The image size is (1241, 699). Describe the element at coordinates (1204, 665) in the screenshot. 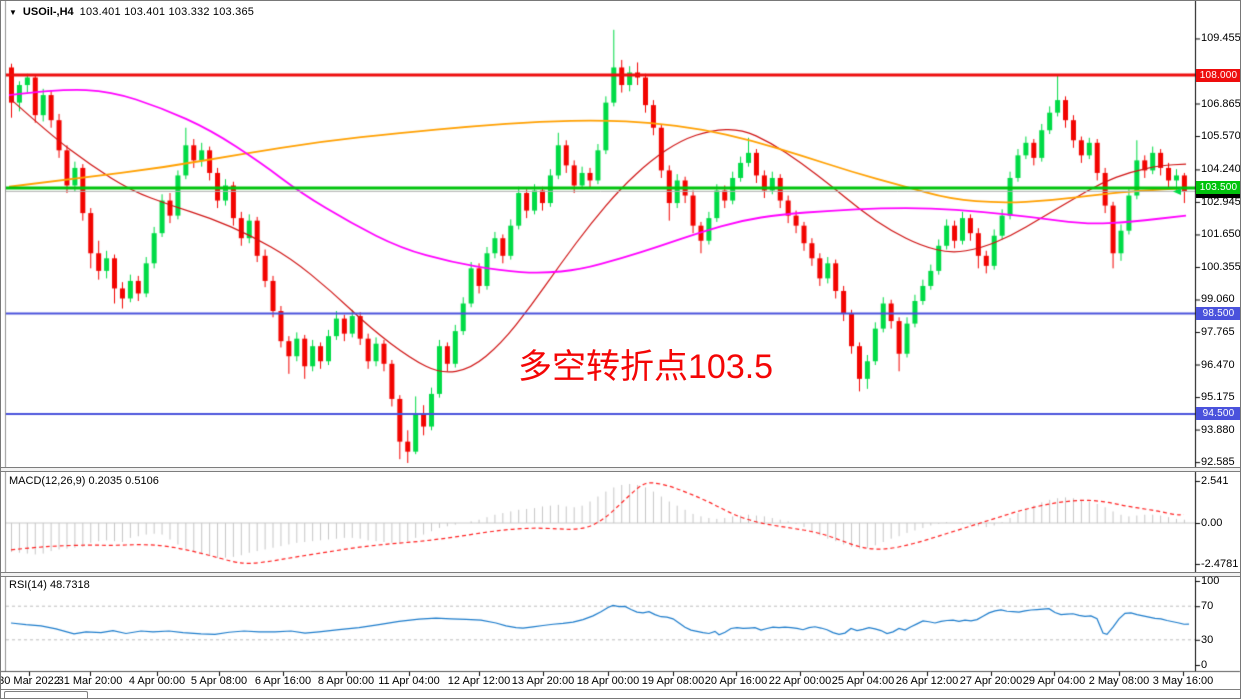

I see `rsi-tick-label: 0` at that location.